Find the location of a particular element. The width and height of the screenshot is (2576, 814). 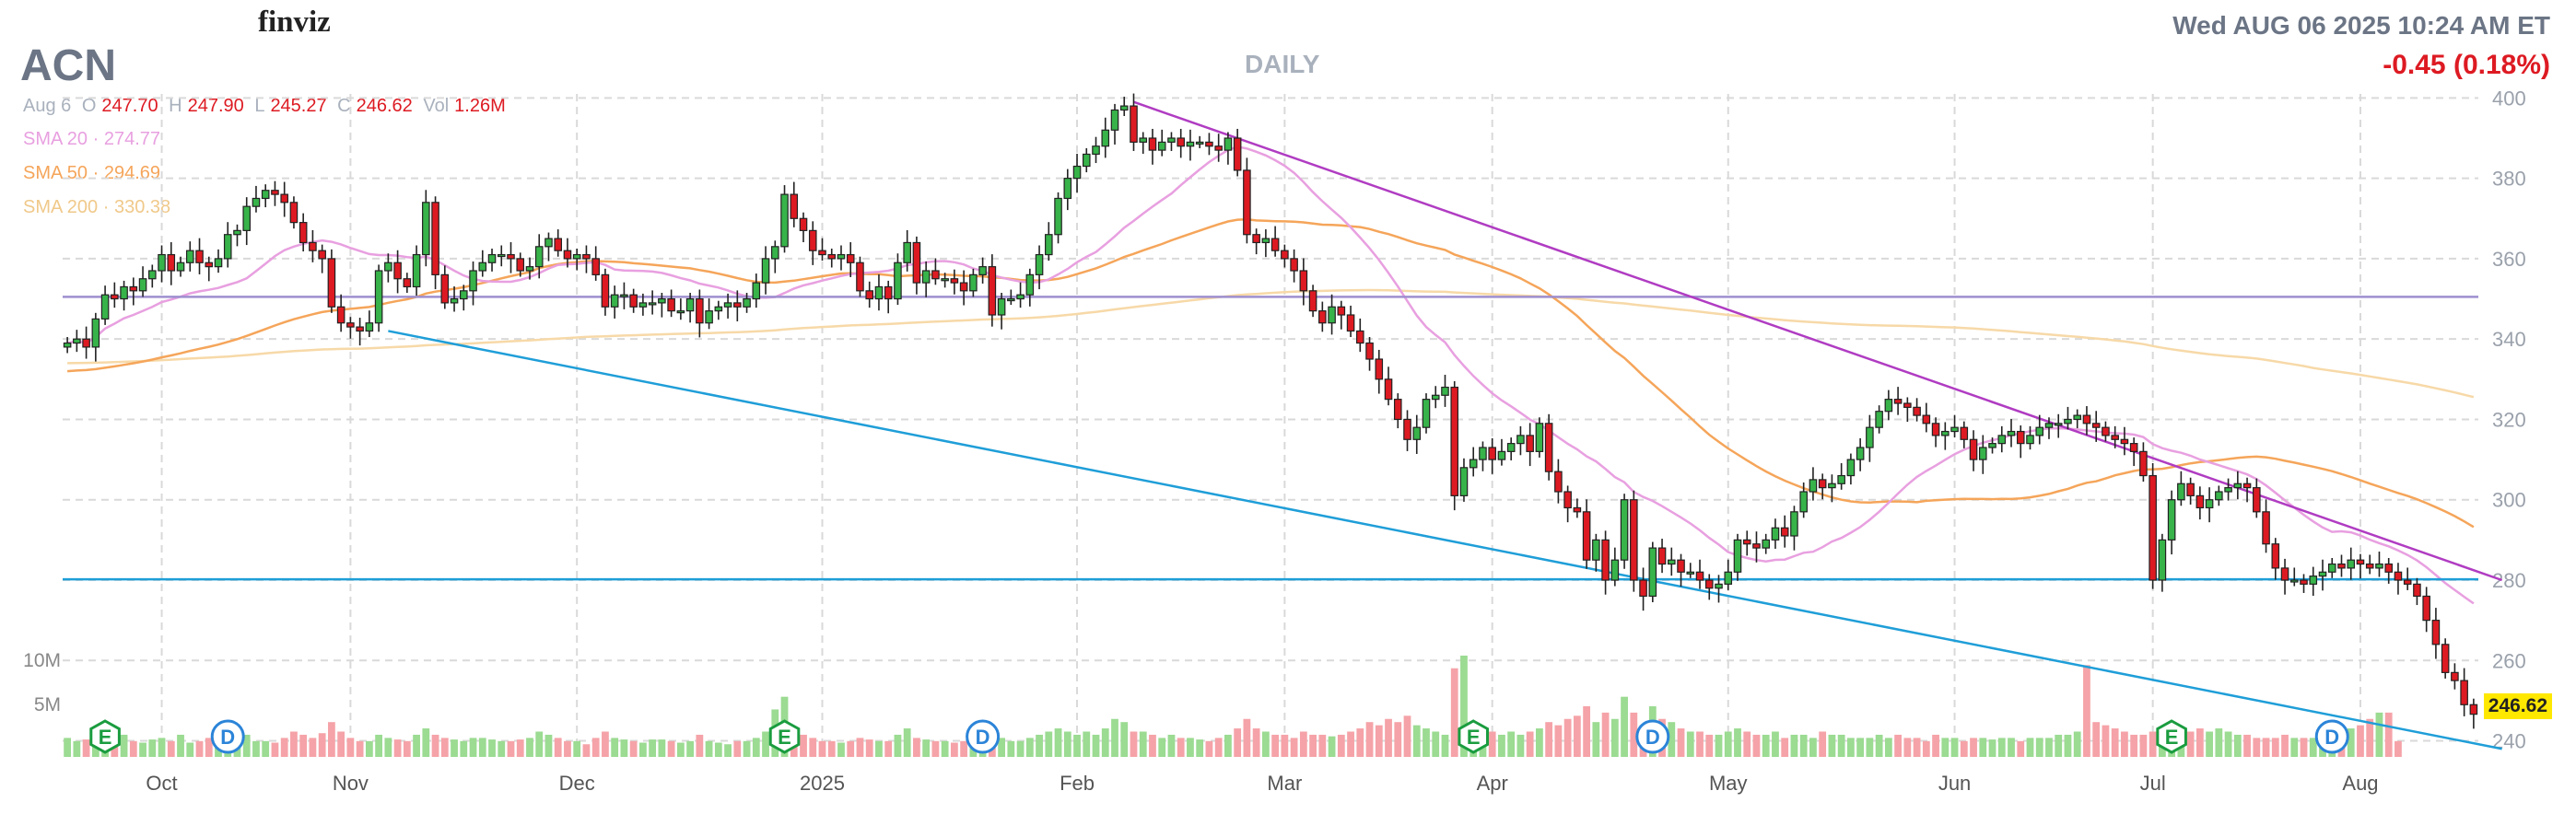

sma20-legend: SMA 20 · 274.77 is located at coordinates (91, 139).